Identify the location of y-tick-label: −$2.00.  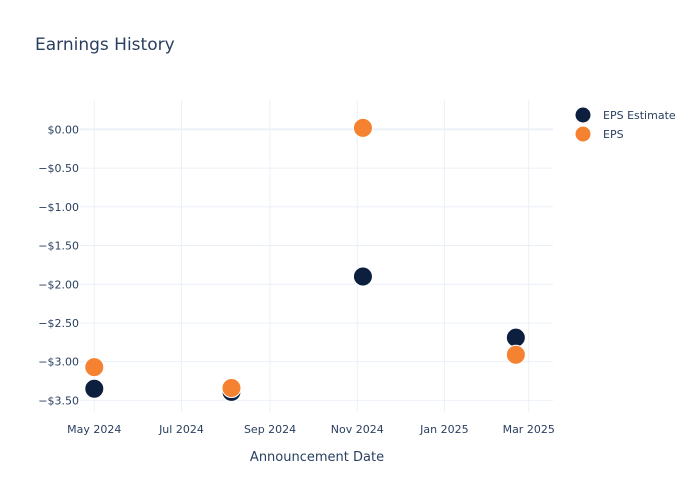
(58, 284).